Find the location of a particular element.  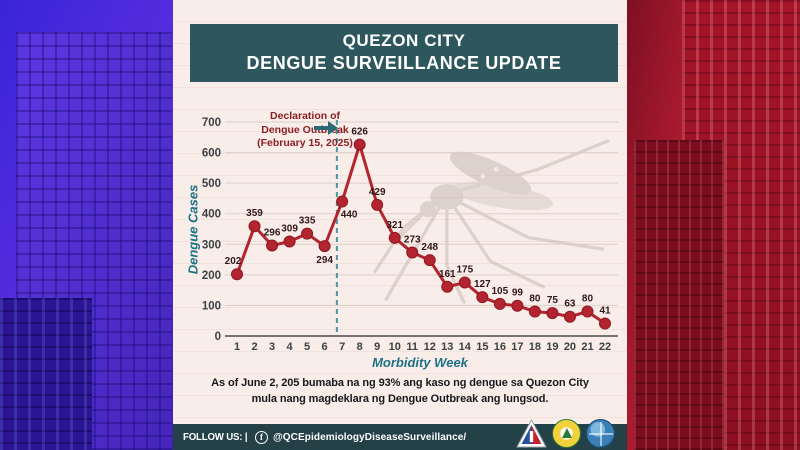

svg-text: 294 is located at coordinates (324, 260).